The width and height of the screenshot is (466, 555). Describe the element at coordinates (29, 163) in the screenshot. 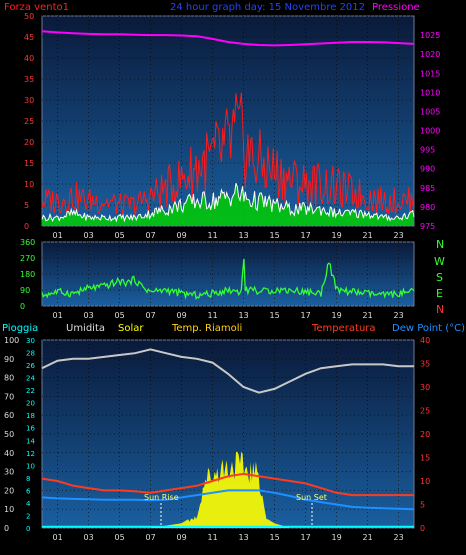

I see `left-tick-label: 15` at that location.